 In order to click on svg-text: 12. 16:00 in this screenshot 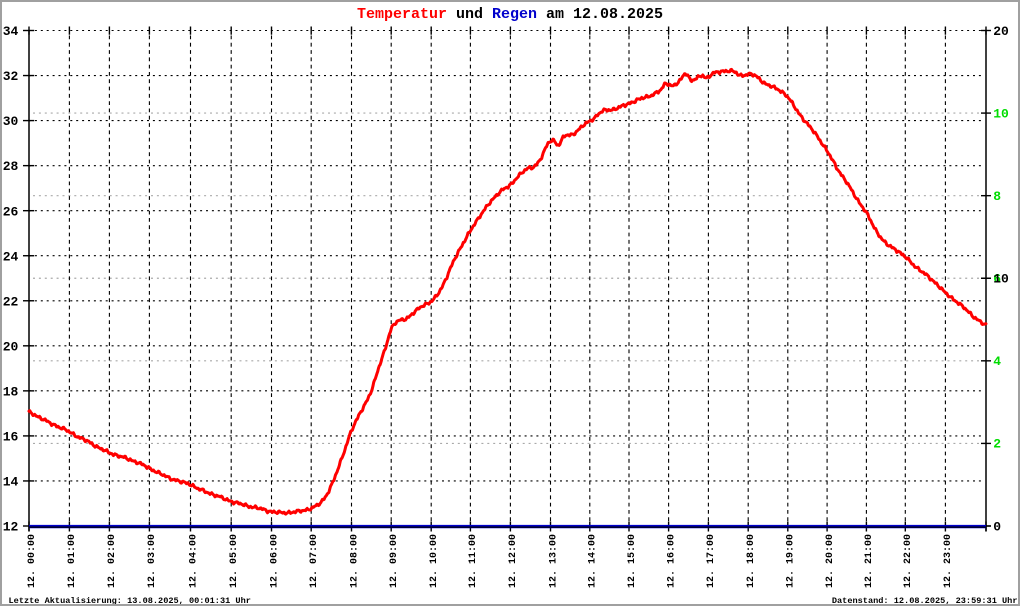, I will do `click(671, 561)`.